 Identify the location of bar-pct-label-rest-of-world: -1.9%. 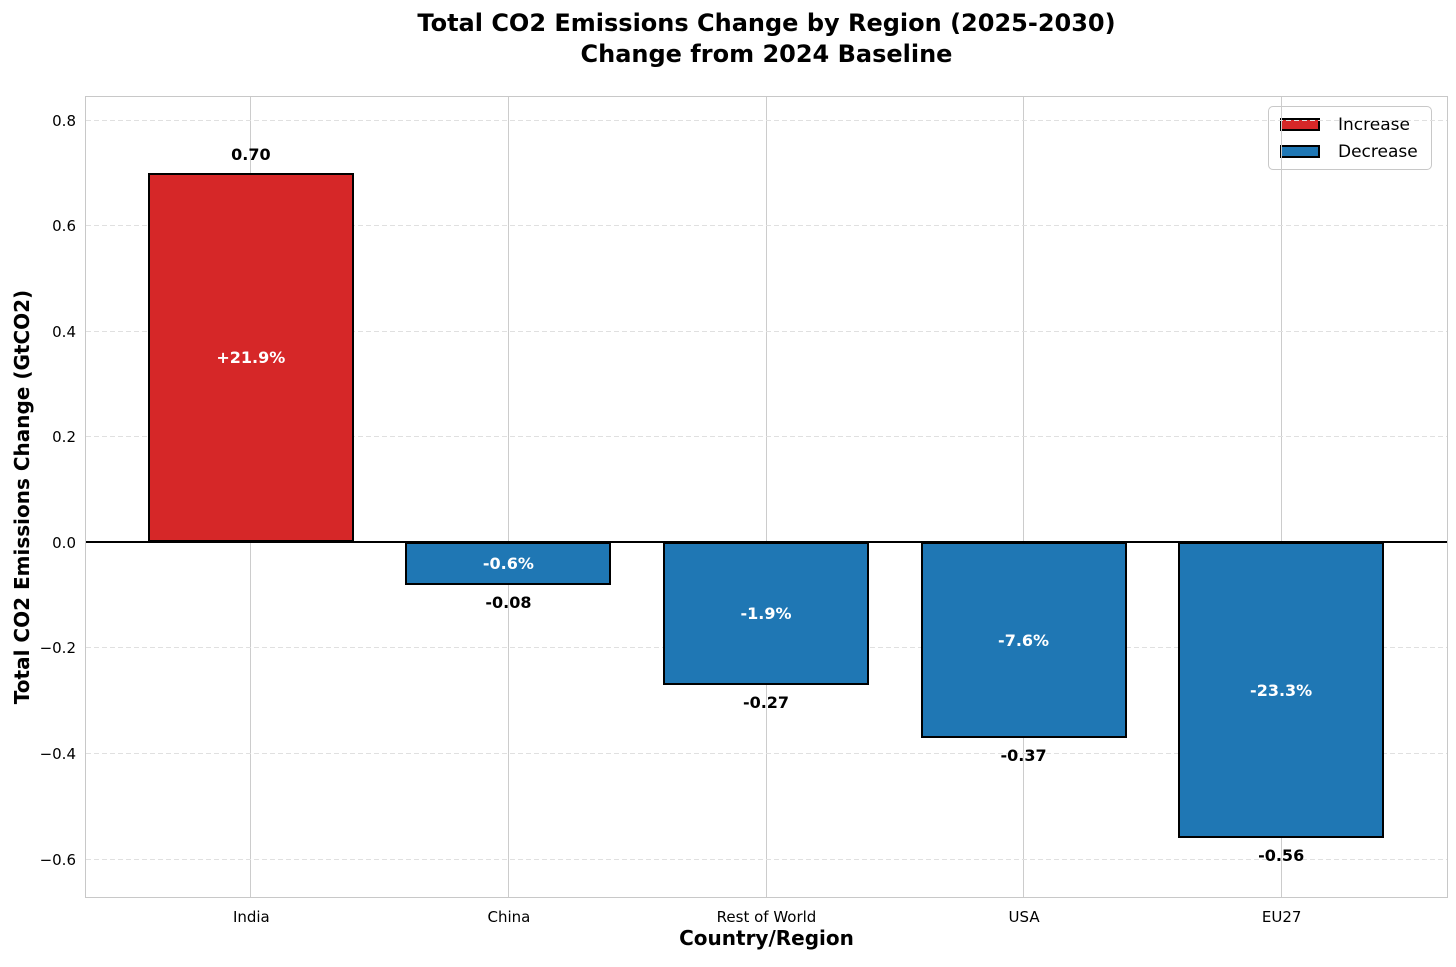
(766, 614).